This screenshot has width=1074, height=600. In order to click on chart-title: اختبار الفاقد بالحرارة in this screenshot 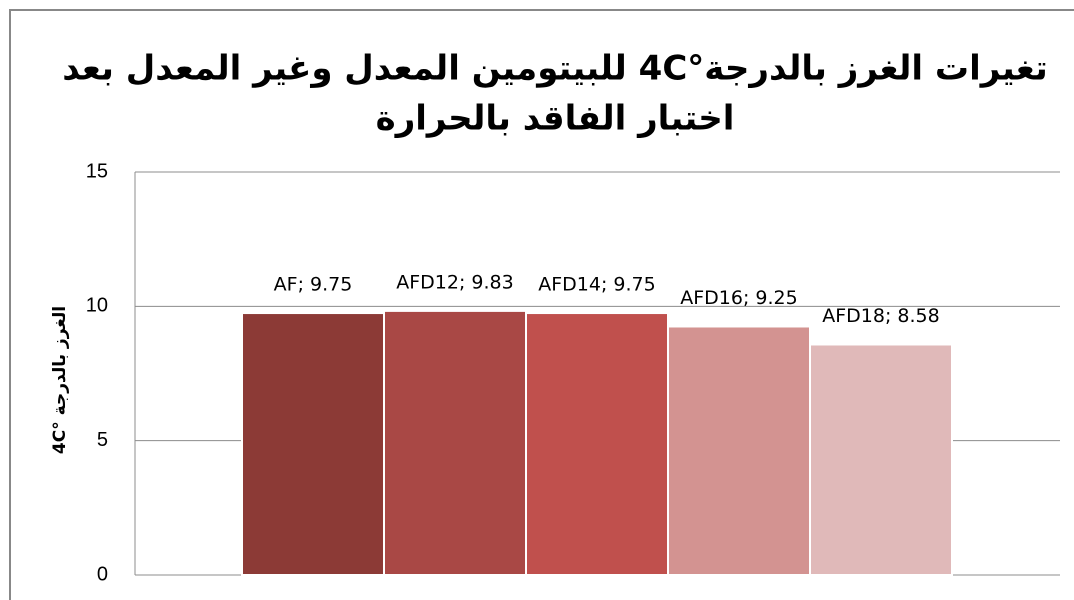, I will do `click(555, 119)`.